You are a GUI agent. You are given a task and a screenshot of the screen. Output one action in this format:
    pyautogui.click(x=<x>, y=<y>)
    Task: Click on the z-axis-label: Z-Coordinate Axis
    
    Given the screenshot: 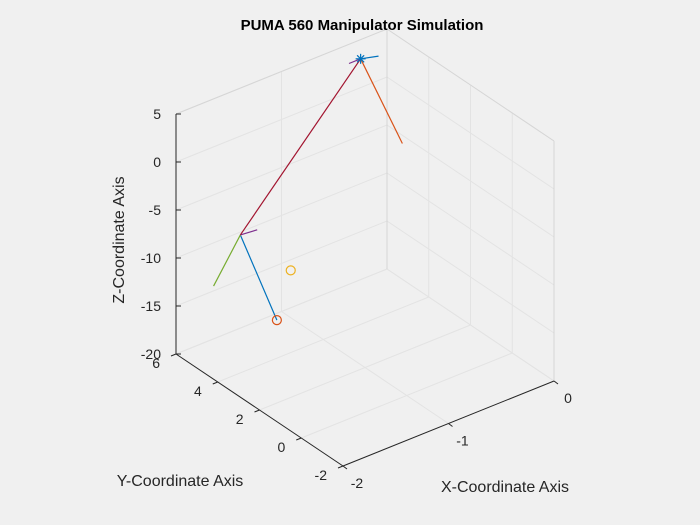 What is the action you would take?
    pyautogui.click(x=119, y=239)
    